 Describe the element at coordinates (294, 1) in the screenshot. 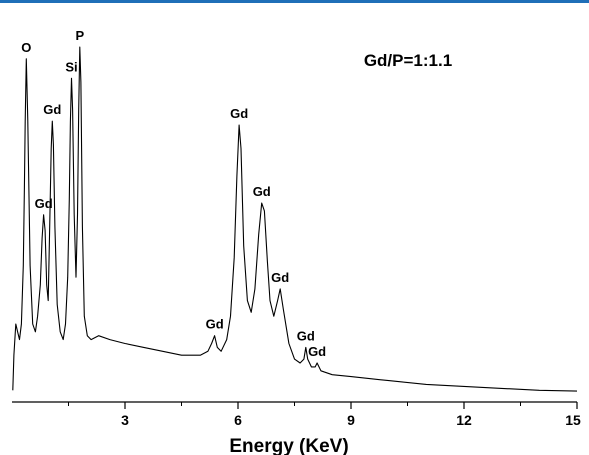

I see `top-rule` at that location.